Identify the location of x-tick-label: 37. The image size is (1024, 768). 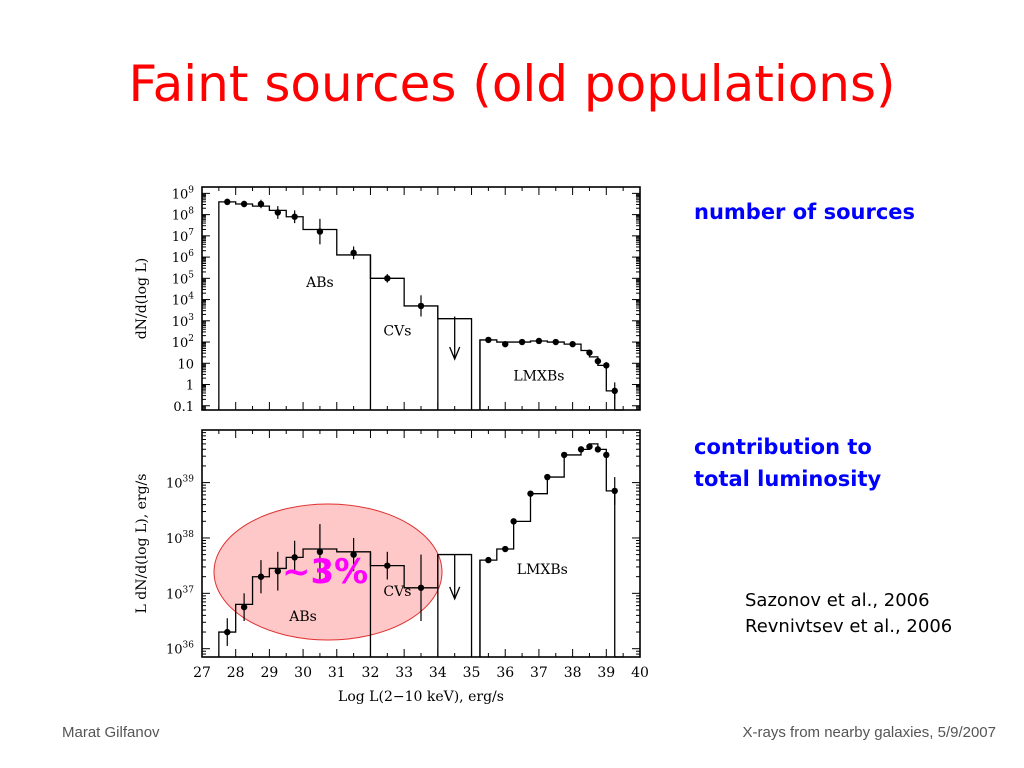
(539, 673).